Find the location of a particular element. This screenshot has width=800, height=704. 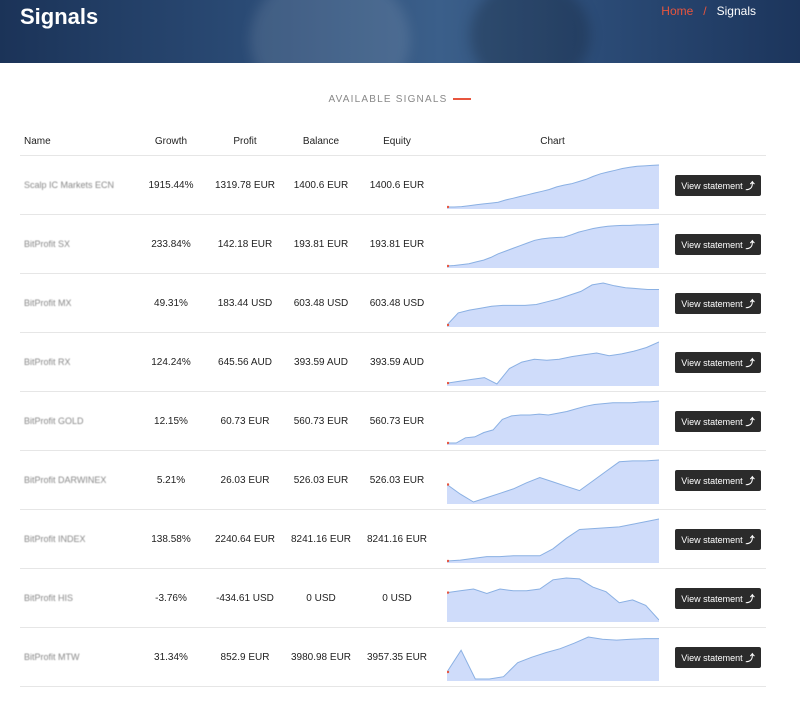

signal-balance: 393.59 AUD is located at coordinates (321, 362).